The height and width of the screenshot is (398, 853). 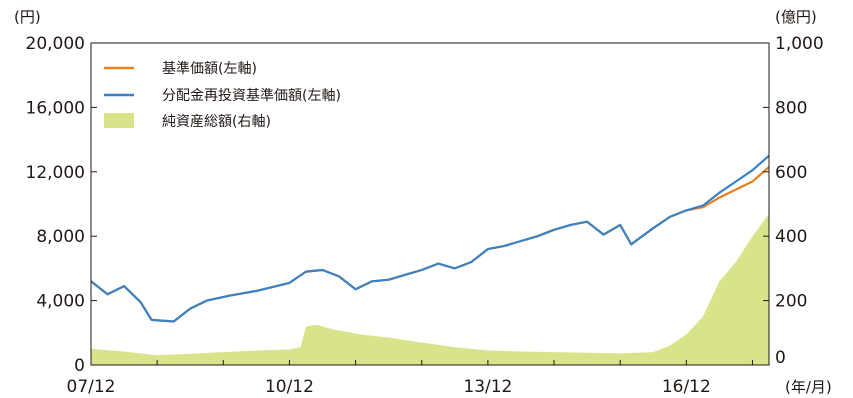 What do you see at coordinates (55, 108) in the screenshot?
I see `left-axis-tick-label: 16,000` at bounding box center [55, 108].